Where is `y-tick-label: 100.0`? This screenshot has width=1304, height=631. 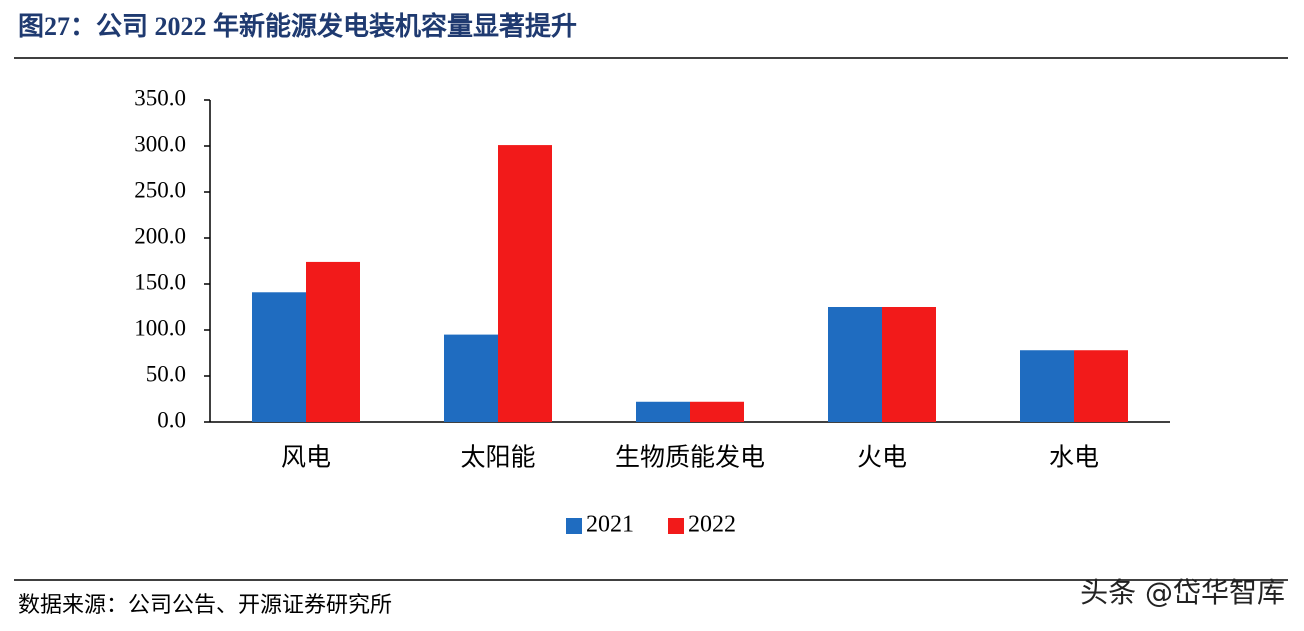 y-tick-label: 100.0 is located at coordinates (160, 327).